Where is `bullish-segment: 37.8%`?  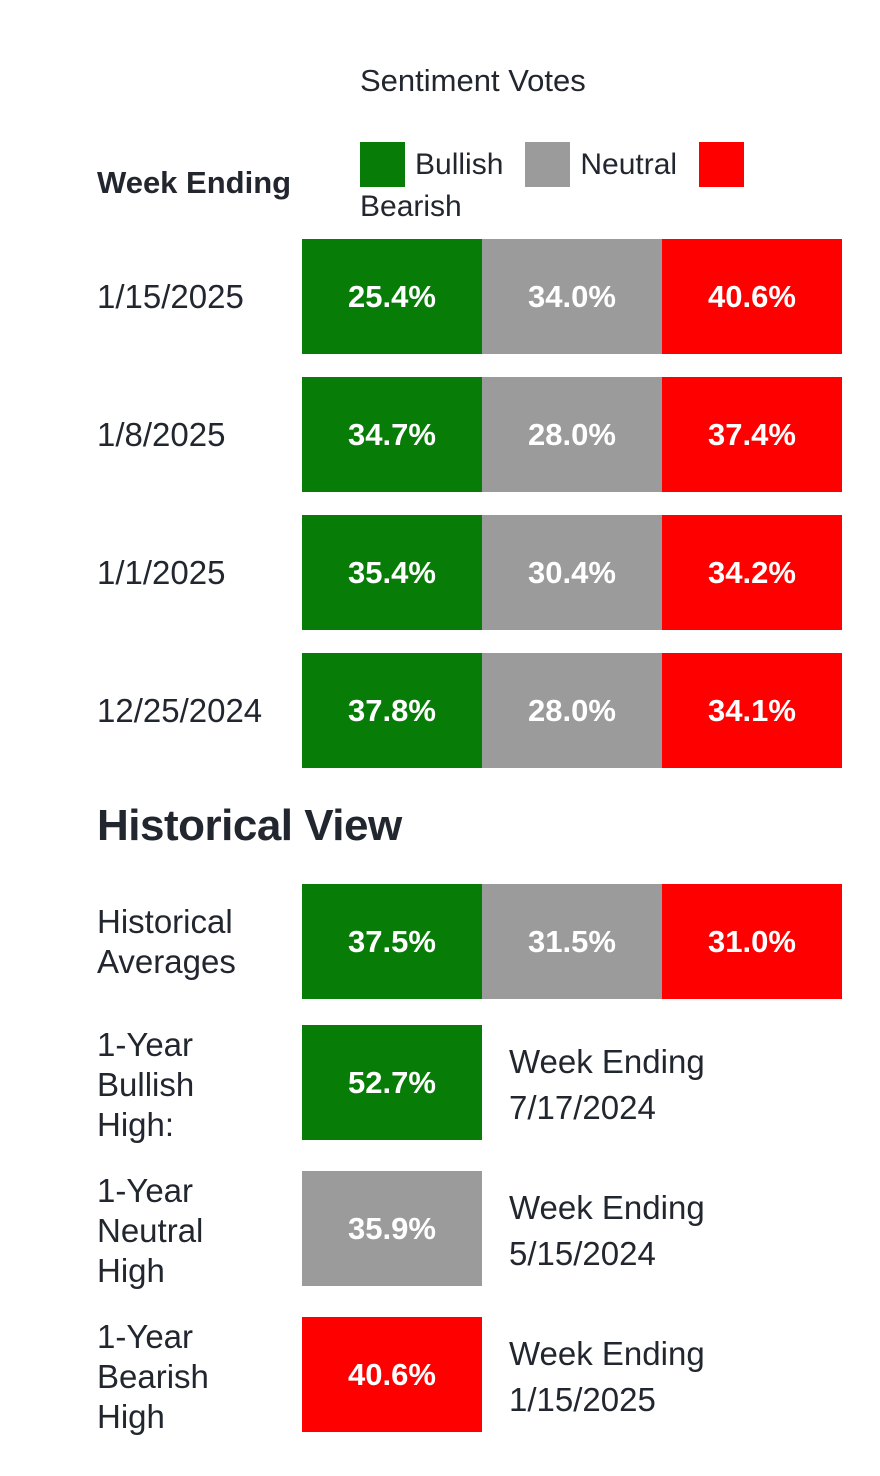 bullish-segment: 37.8% is located at coordinates (392, 710).